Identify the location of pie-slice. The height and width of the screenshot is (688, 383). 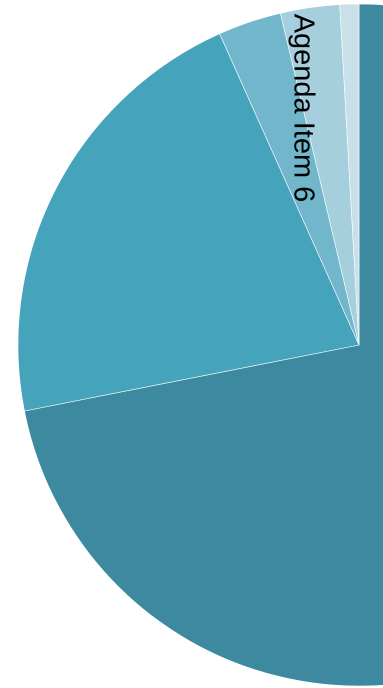
(349, 174).